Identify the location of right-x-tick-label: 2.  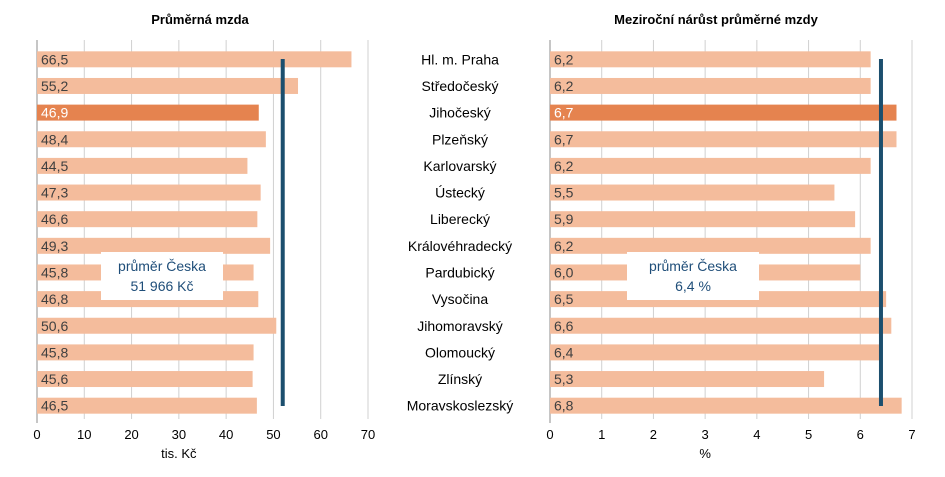
(653, 434).